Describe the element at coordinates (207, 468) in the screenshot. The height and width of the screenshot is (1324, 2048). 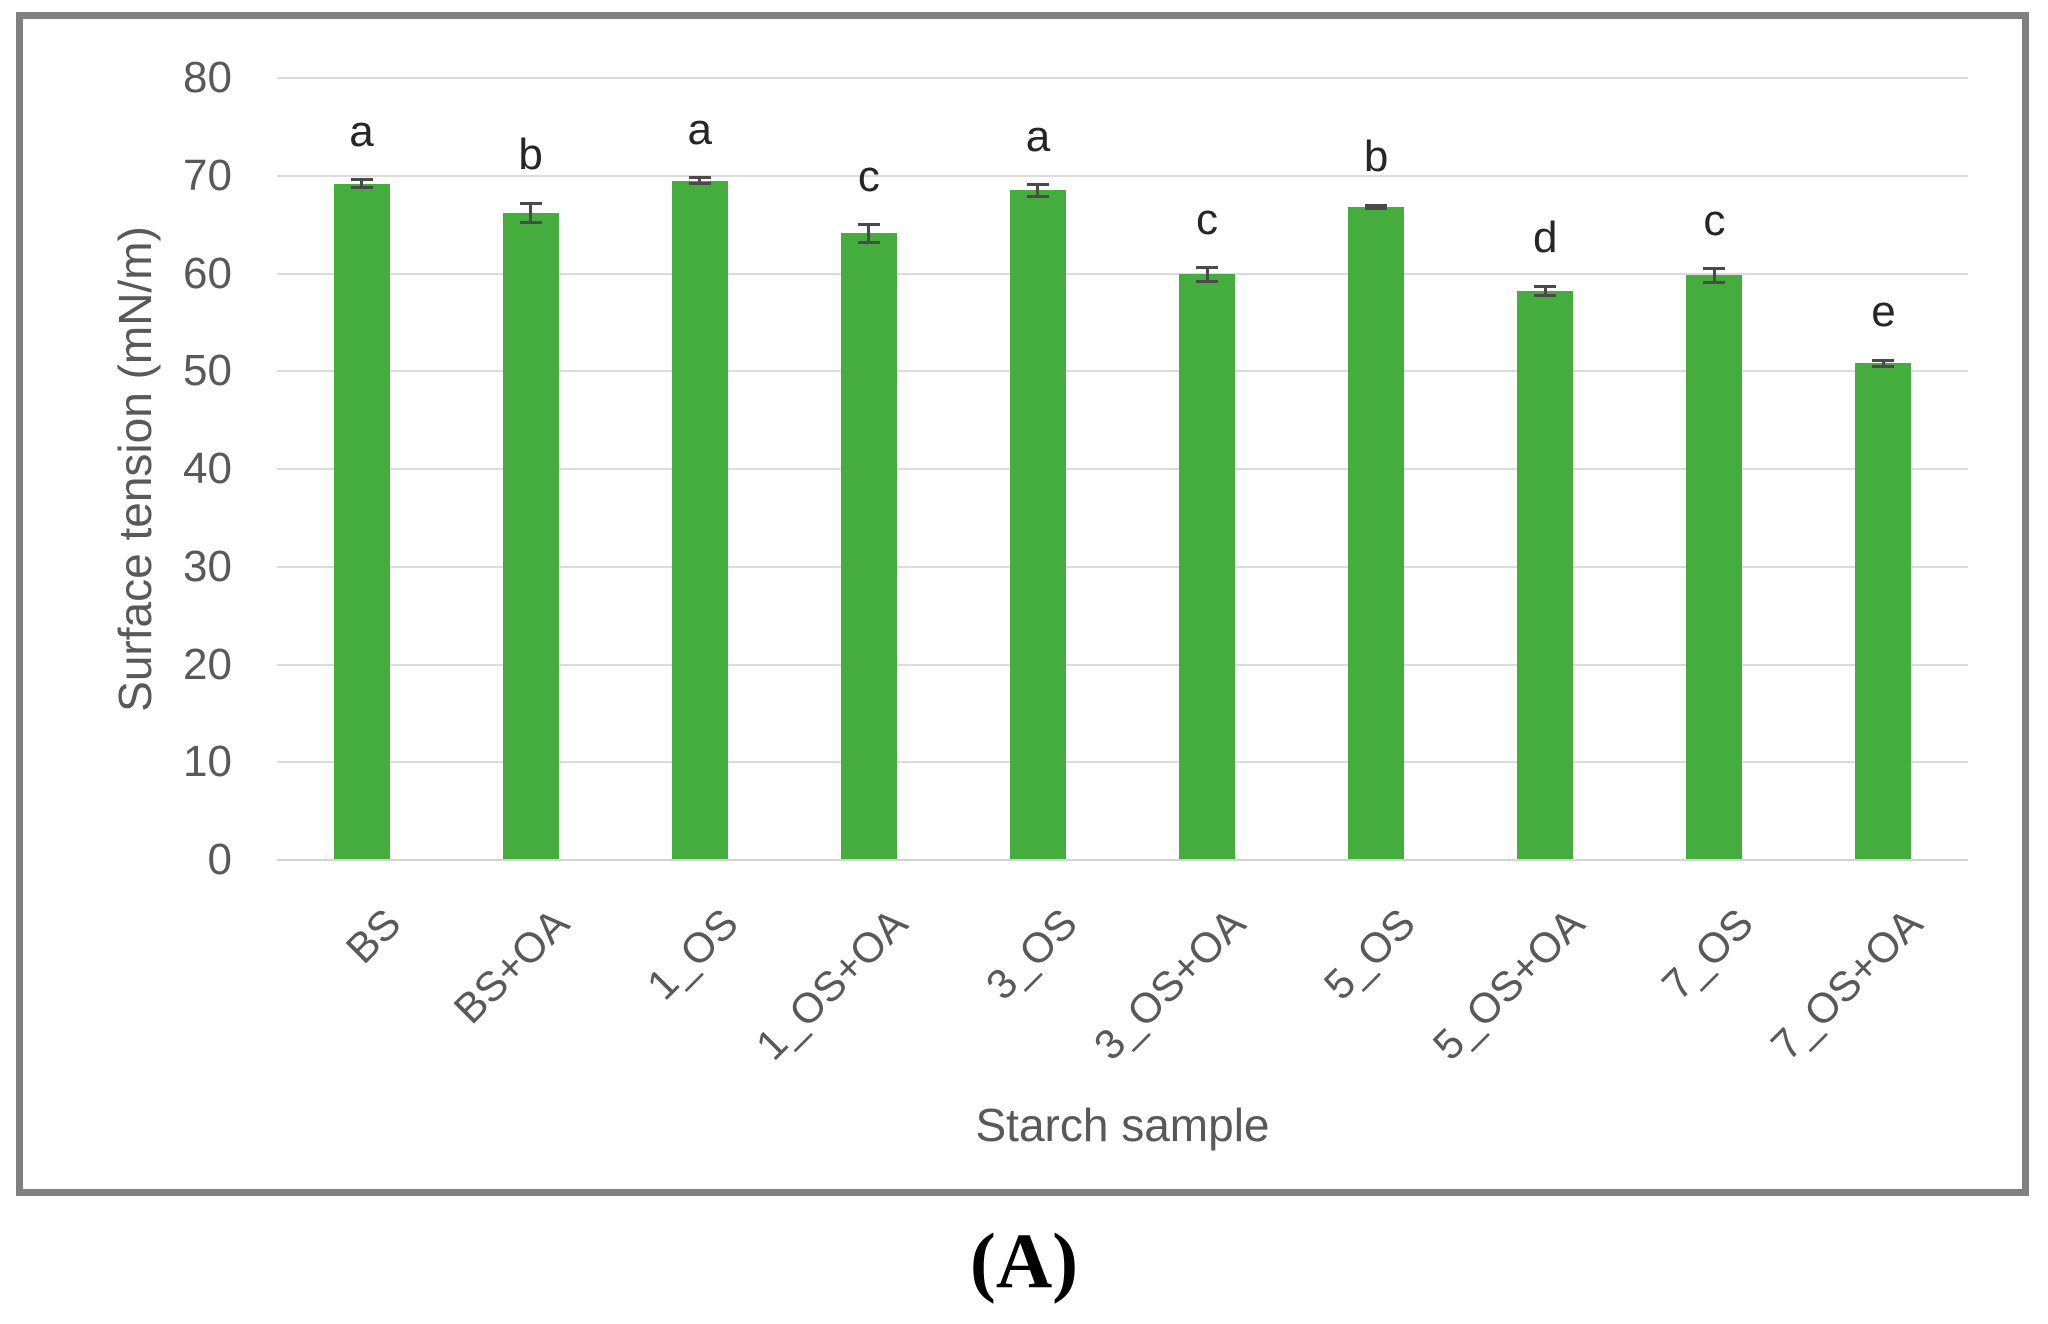
I see `y-tick-label: 40` at that location.